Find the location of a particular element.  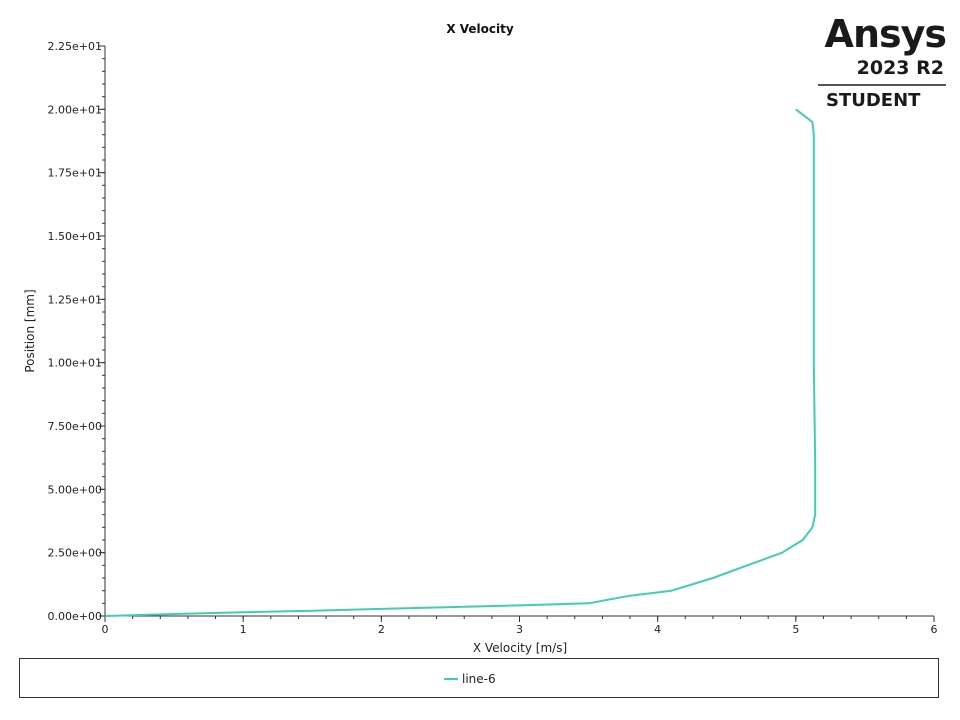

legend-entry: line-6 is located at coordinates (470, 679).